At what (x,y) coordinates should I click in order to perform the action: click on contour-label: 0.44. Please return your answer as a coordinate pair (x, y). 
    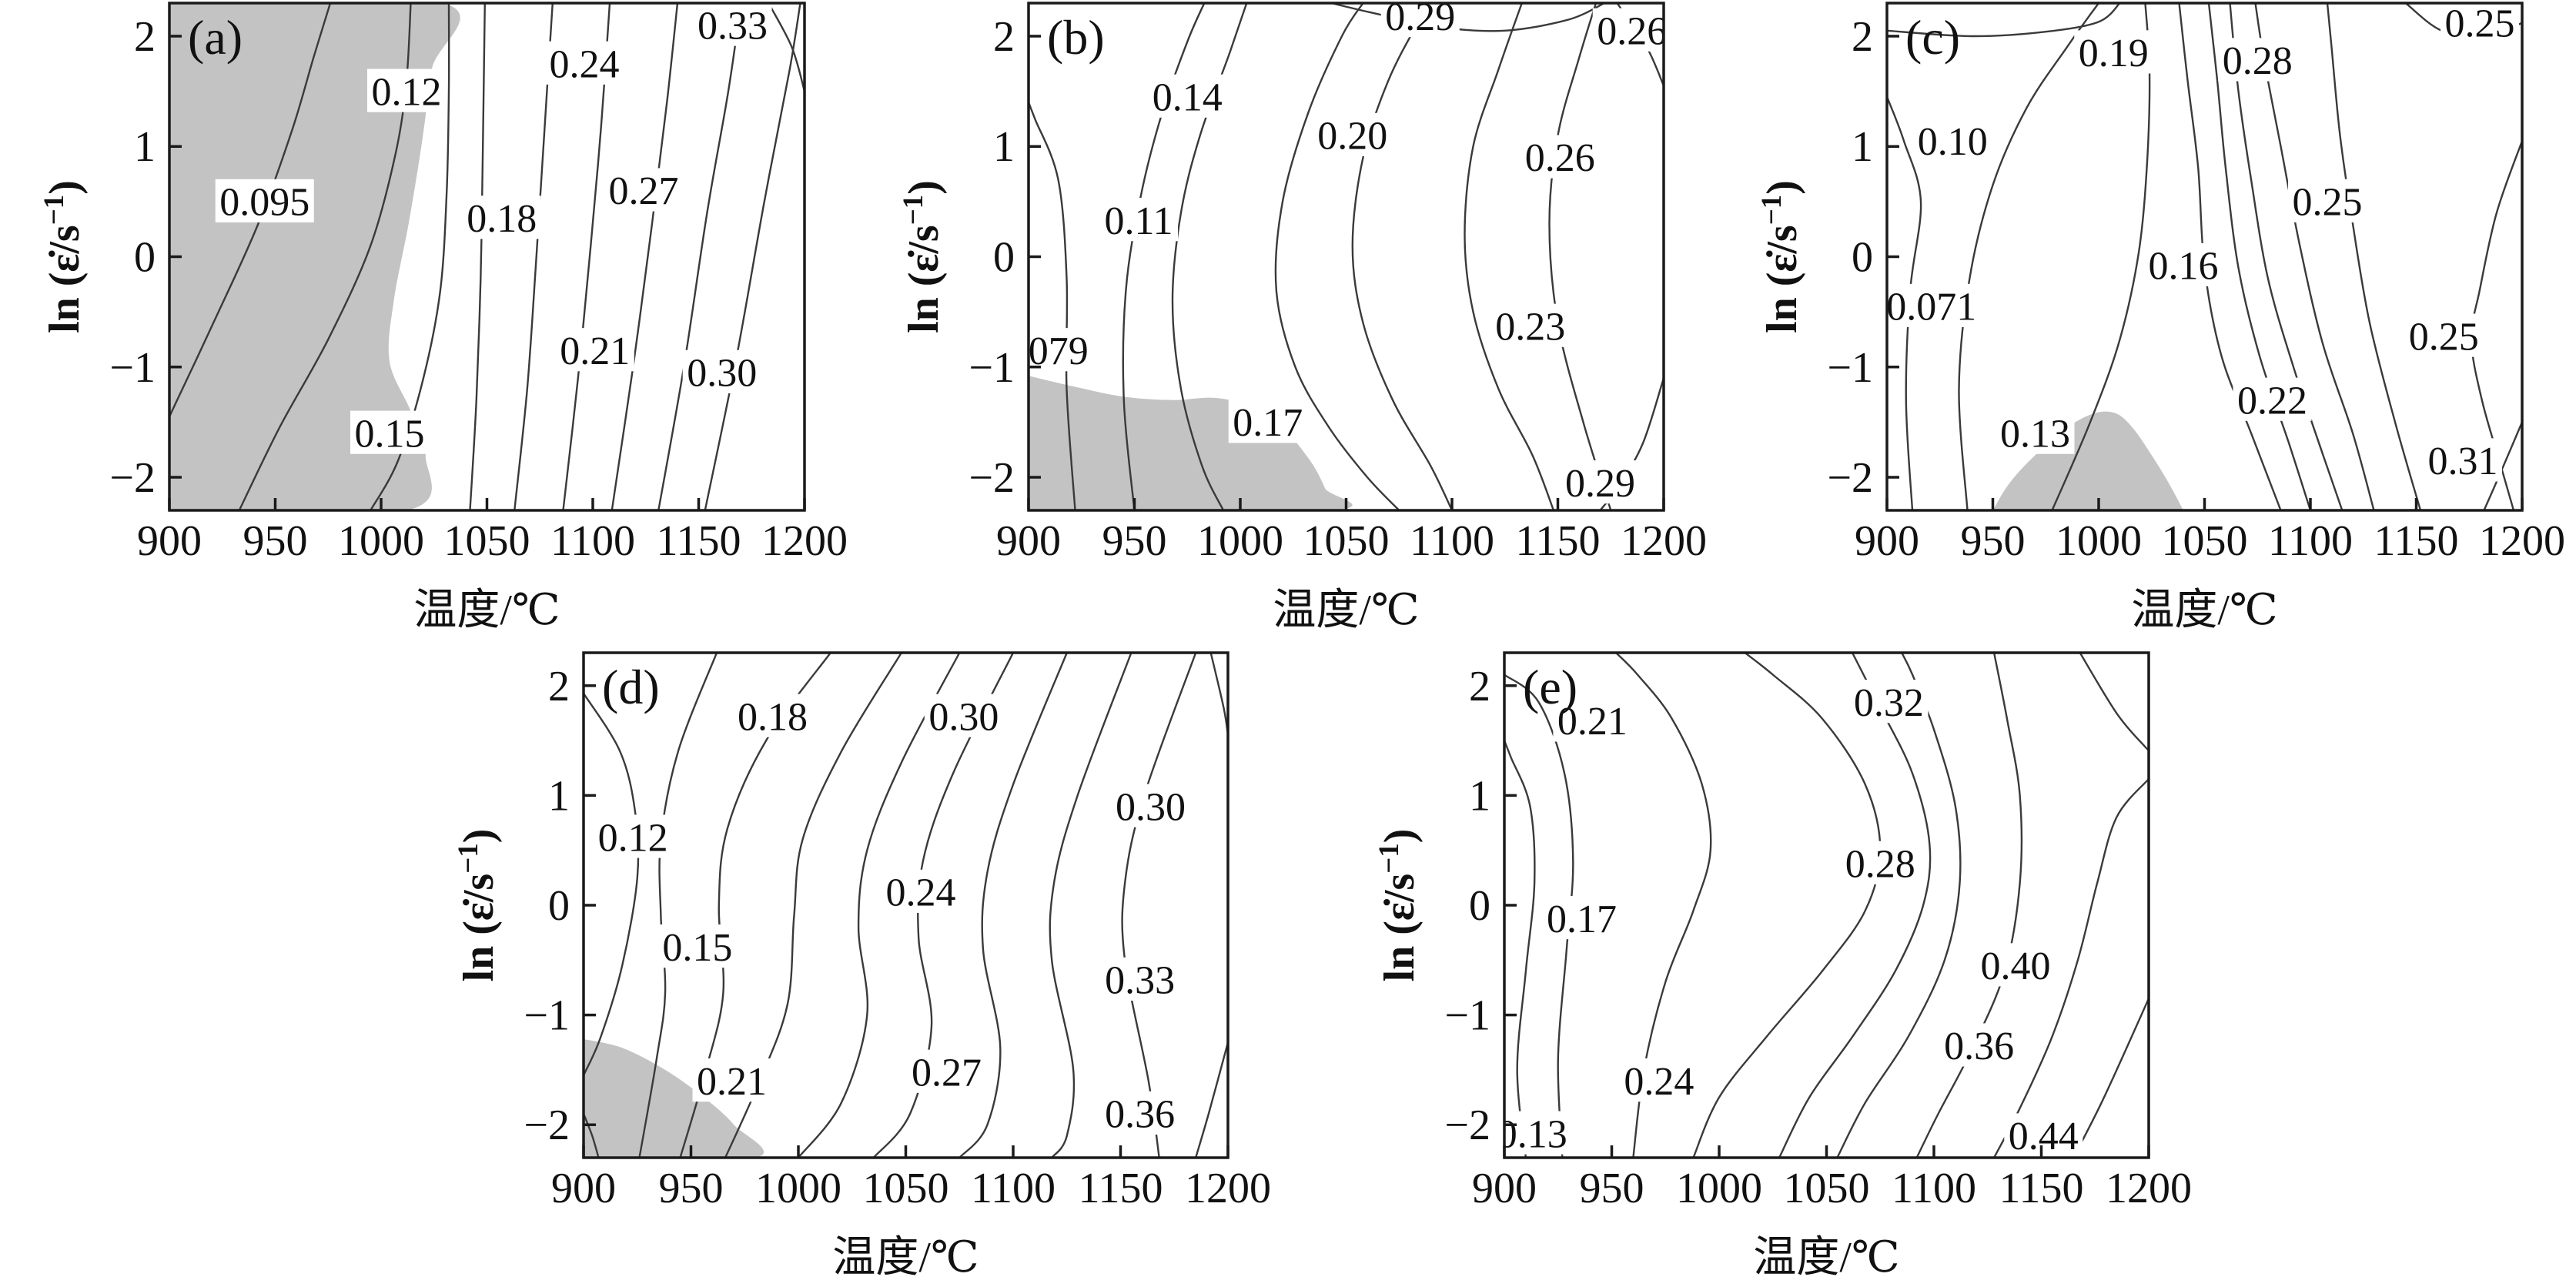
    Looking at the image, I should click on (2044, 1136).